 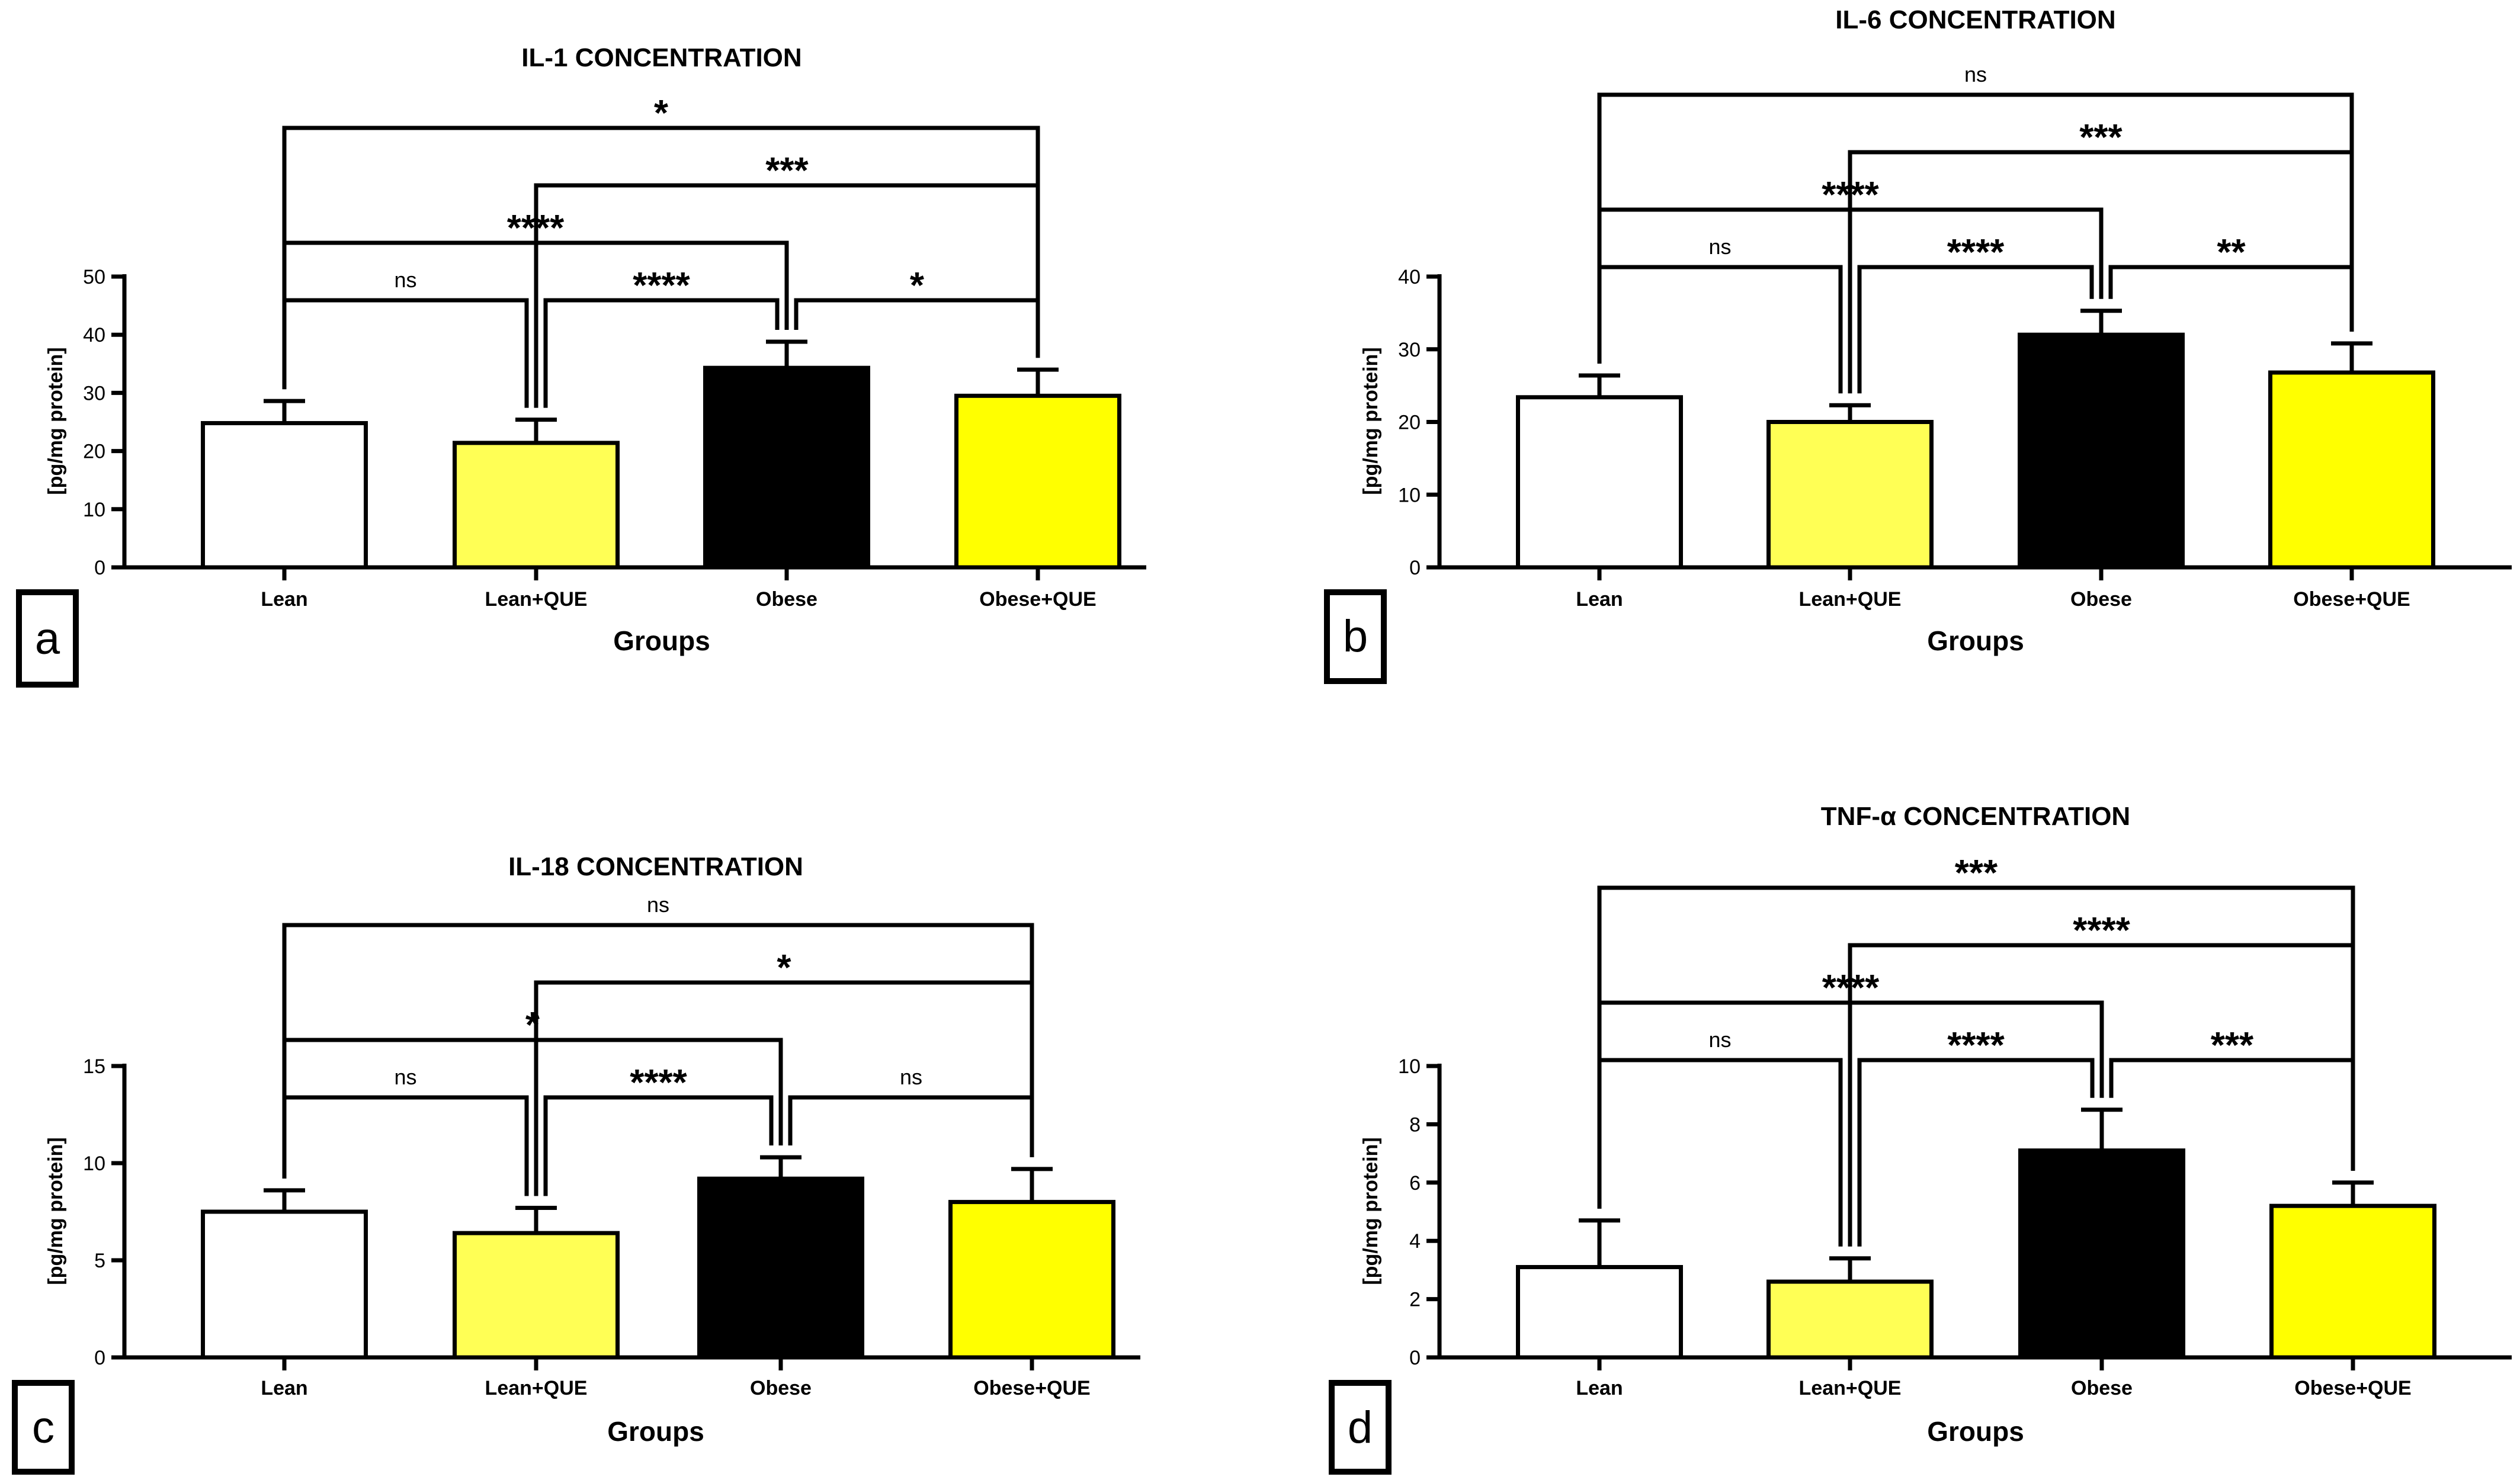 What do you see at coordinates (94, 335) in the screenshot?
I see `y-tick-label: 40` at bounding box center [94, 335].